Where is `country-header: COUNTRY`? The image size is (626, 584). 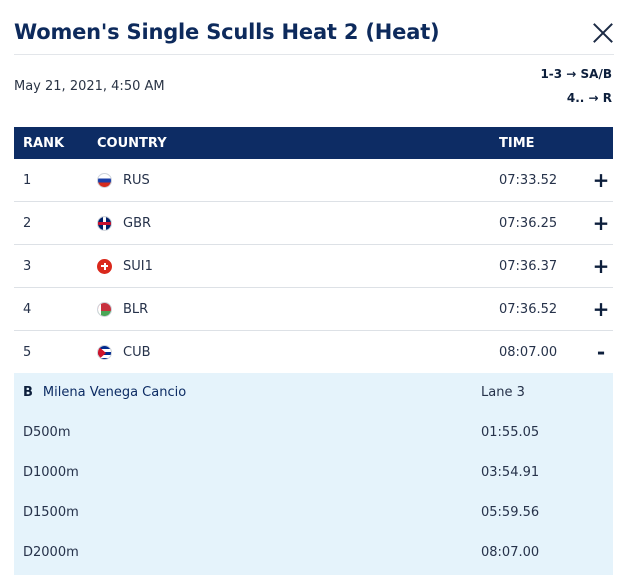
country-header: COUNTRY is located at coordinates (132, 143).